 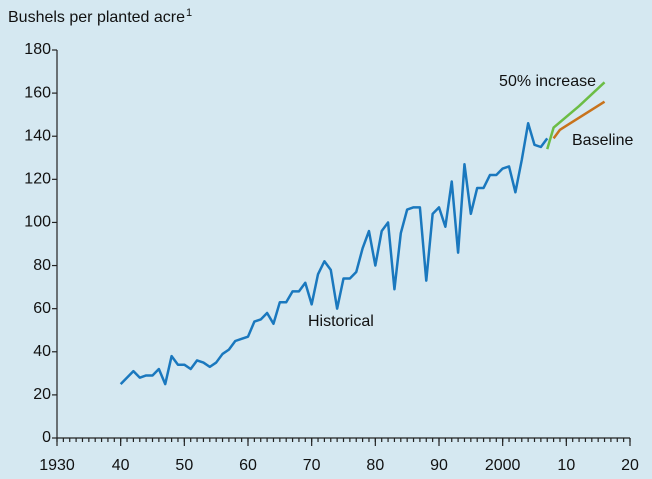 What do you see at coordinates (341, 321) in the screenshot?
I see `series-label: Historical` at bounding box center [341, 321].